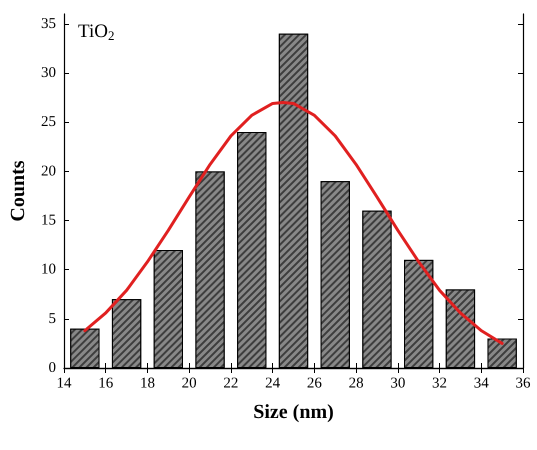 The image size is (537, 450). Describe the element at coordinates (398, 384) in the screenshot. I see `x-tick-label: 30` at that location.